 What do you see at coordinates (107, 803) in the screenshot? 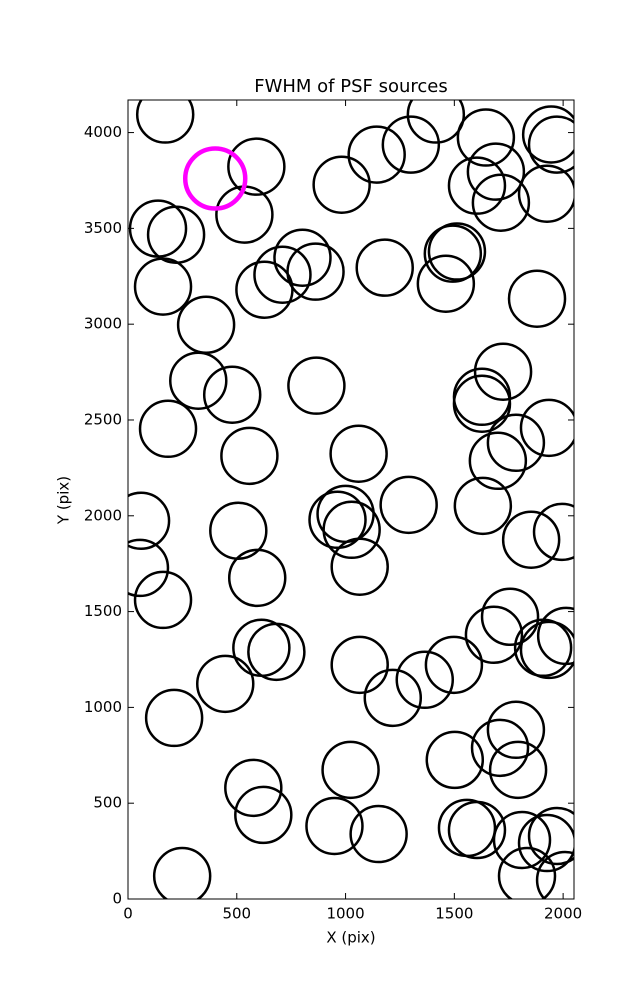
I see `y-tick-label: 500` at bounding box center [107, 803].